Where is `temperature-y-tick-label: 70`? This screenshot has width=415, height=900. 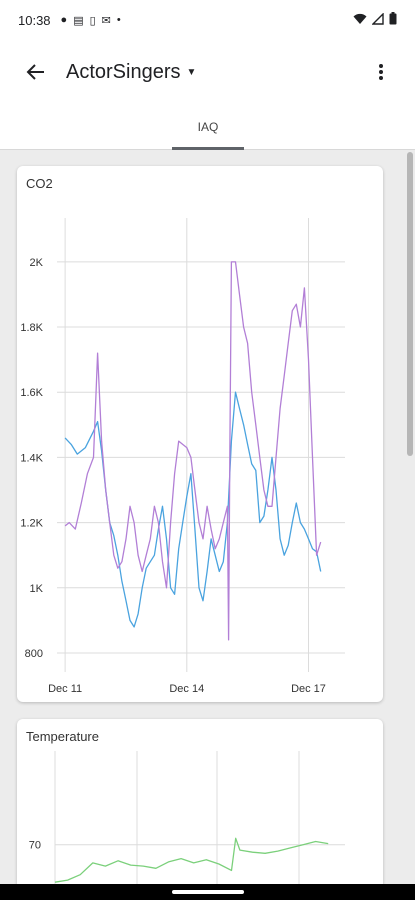
temperature-y-tick-label: 70 is located at coordinates (35, 846).